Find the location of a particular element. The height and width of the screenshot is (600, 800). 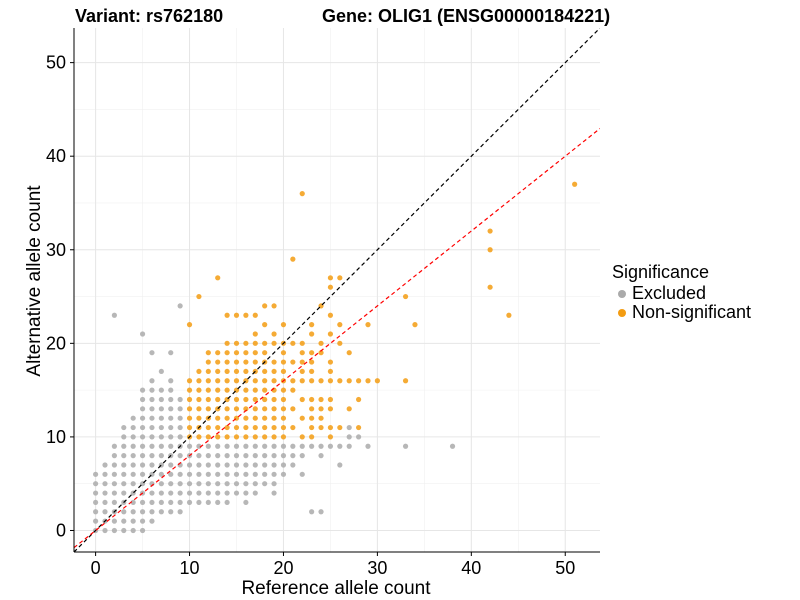

legend-label-excluded: Excluded is located at coordinates (669, 293).